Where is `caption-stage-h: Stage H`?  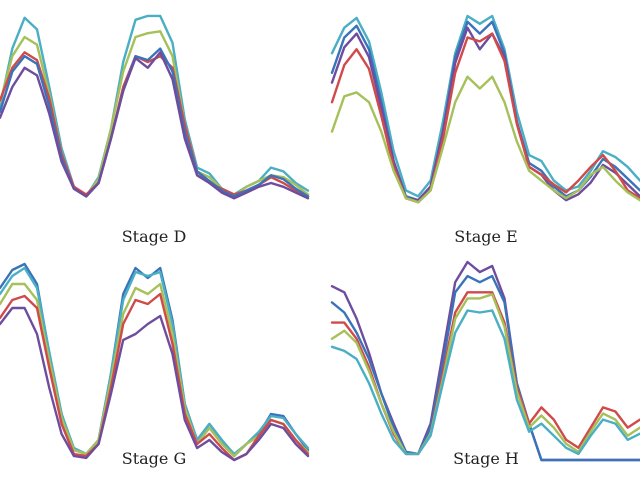
caption-stage-h: Stage H is located at coordinates (486, 458).